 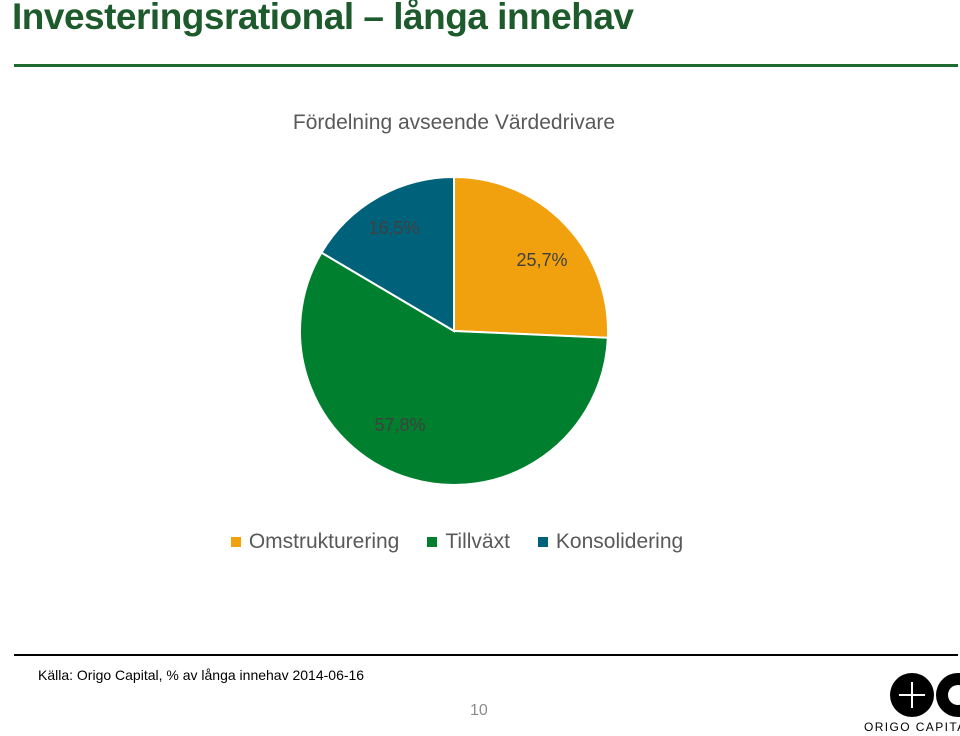 I want to click on legend-label-konsolidering: Konsolidering, so click(x=619, y=541).